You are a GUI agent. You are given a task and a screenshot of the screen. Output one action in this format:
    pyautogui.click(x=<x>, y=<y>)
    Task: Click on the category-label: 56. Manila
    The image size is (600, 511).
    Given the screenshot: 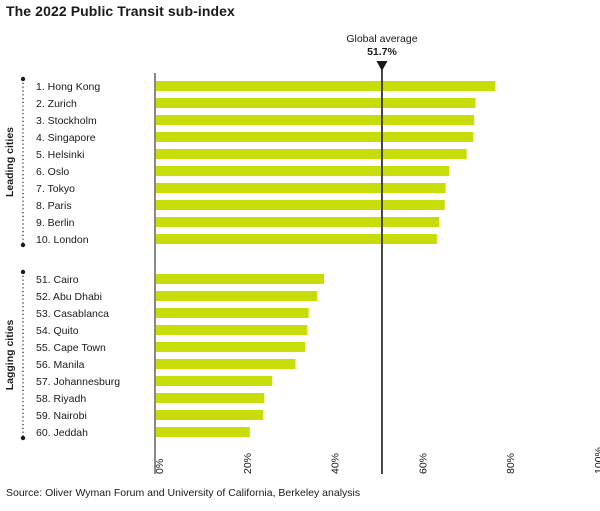 What is the action you would take?
    pyautogui.click(x=60, y=365)
    